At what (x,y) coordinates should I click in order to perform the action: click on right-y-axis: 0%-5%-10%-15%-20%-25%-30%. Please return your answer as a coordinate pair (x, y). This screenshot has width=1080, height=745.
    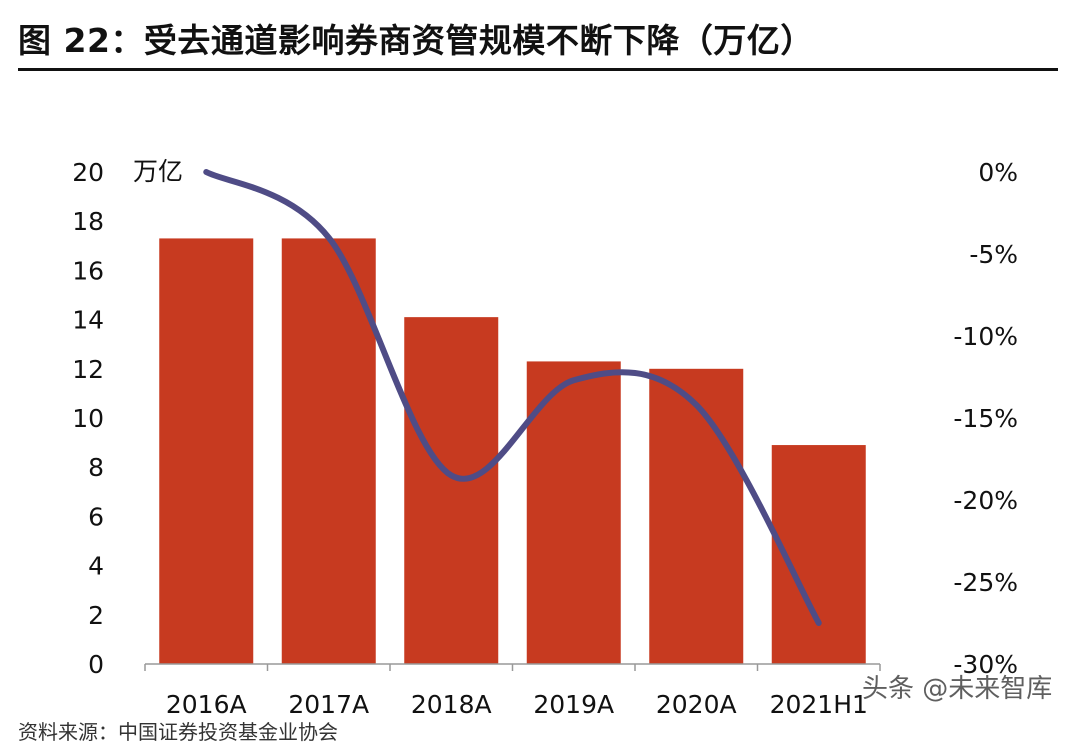
    Looking at the image, I should click on (985, 418).